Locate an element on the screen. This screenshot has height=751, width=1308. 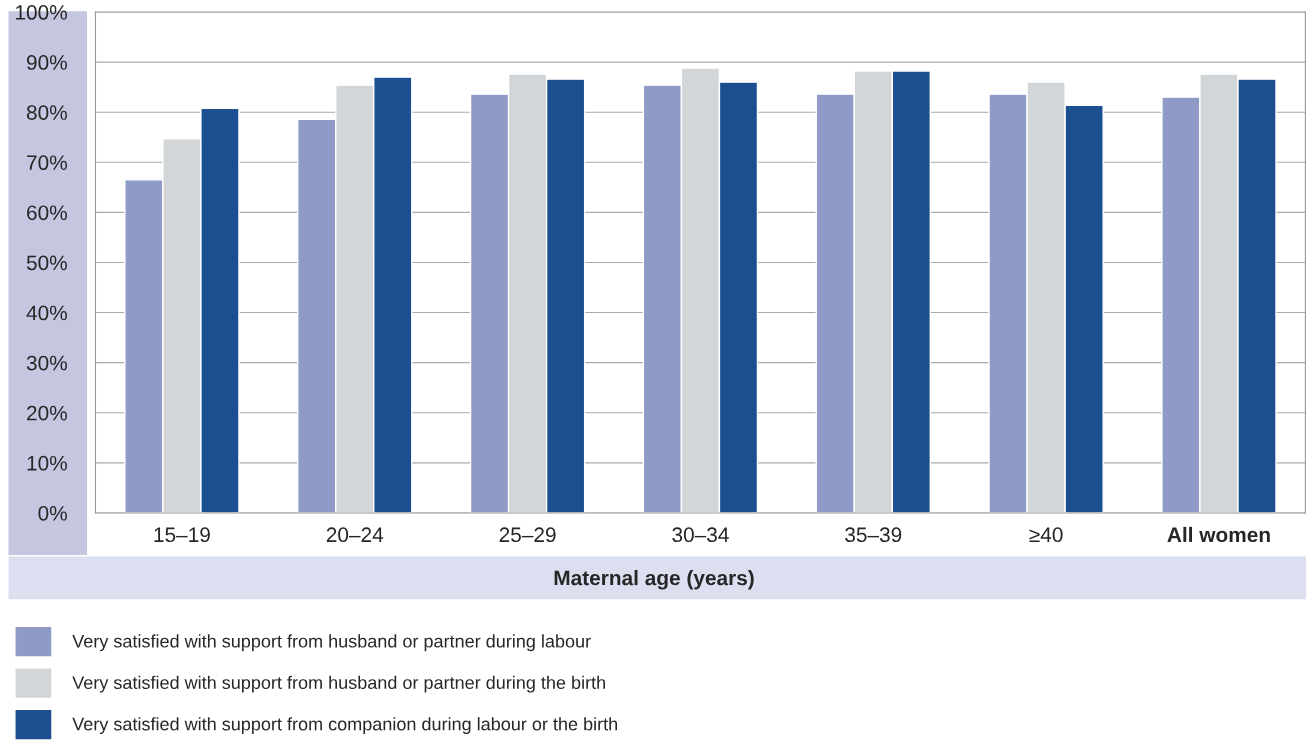
x-tick-label: All women is located at coordinates (1218, 534).